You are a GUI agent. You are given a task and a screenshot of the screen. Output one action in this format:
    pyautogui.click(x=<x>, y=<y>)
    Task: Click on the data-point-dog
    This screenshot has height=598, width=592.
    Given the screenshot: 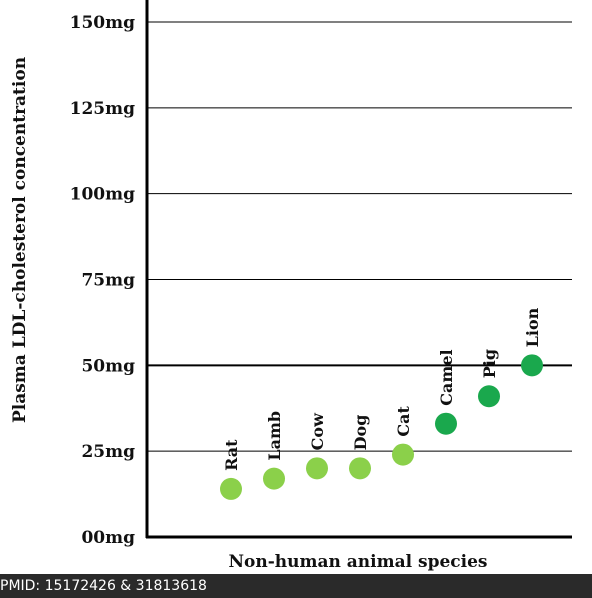 What is the action you would take?
    pyautogui.click(x=360, y=468)
    